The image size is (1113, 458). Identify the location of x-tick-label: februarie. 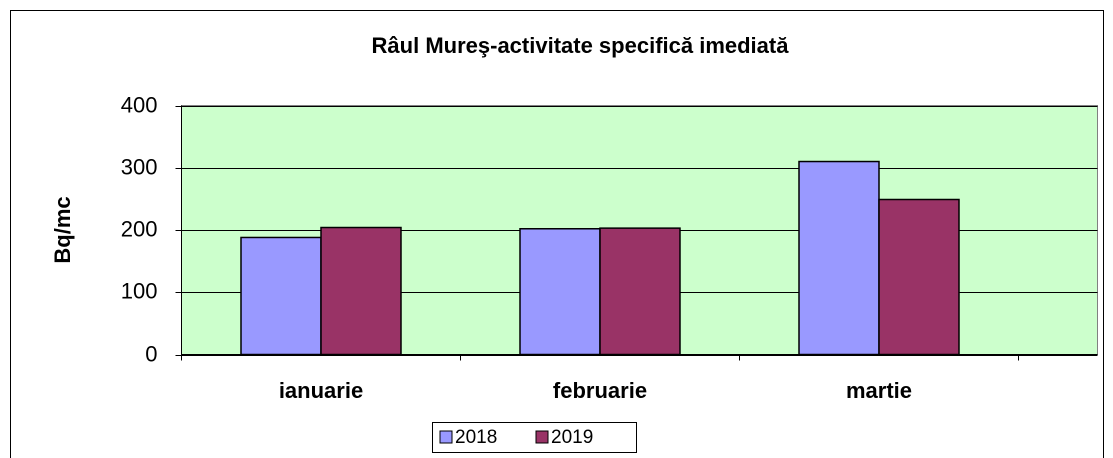
(600, 390).